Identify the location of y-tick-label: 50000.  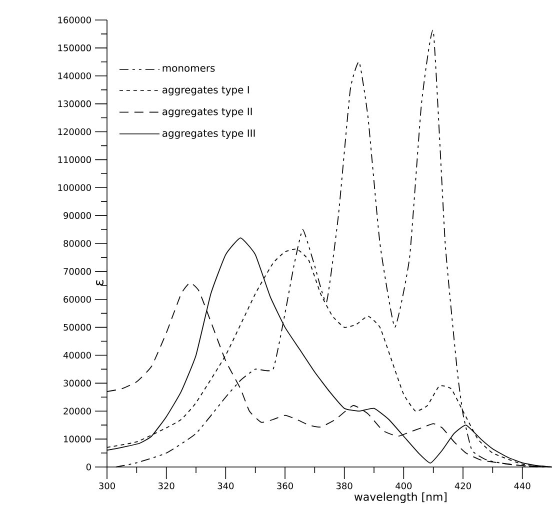
(77, 327).